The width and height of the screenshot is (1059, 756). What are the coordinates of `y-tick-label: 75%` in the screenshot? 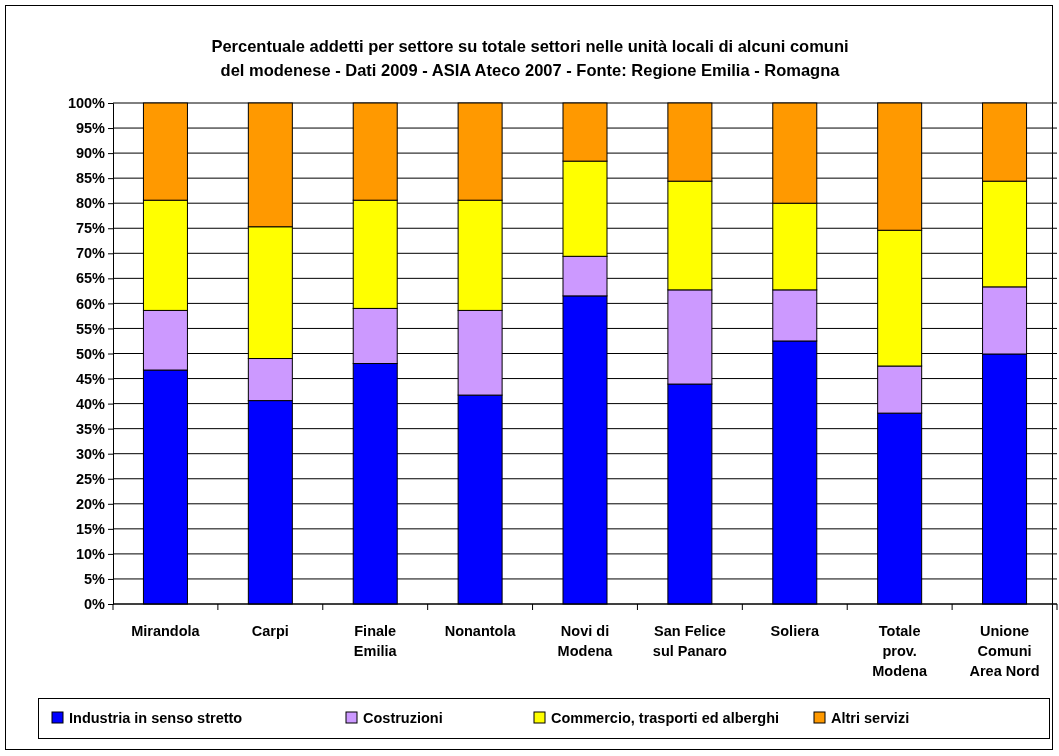 It's located at (90, 228).